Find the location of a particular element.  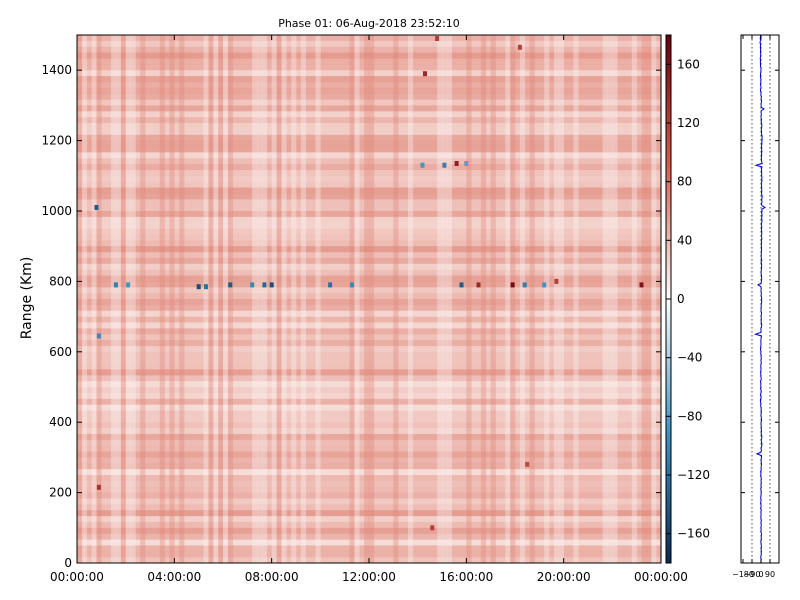

side-x-tick-label: 90 is located at coordinates (770, 574).